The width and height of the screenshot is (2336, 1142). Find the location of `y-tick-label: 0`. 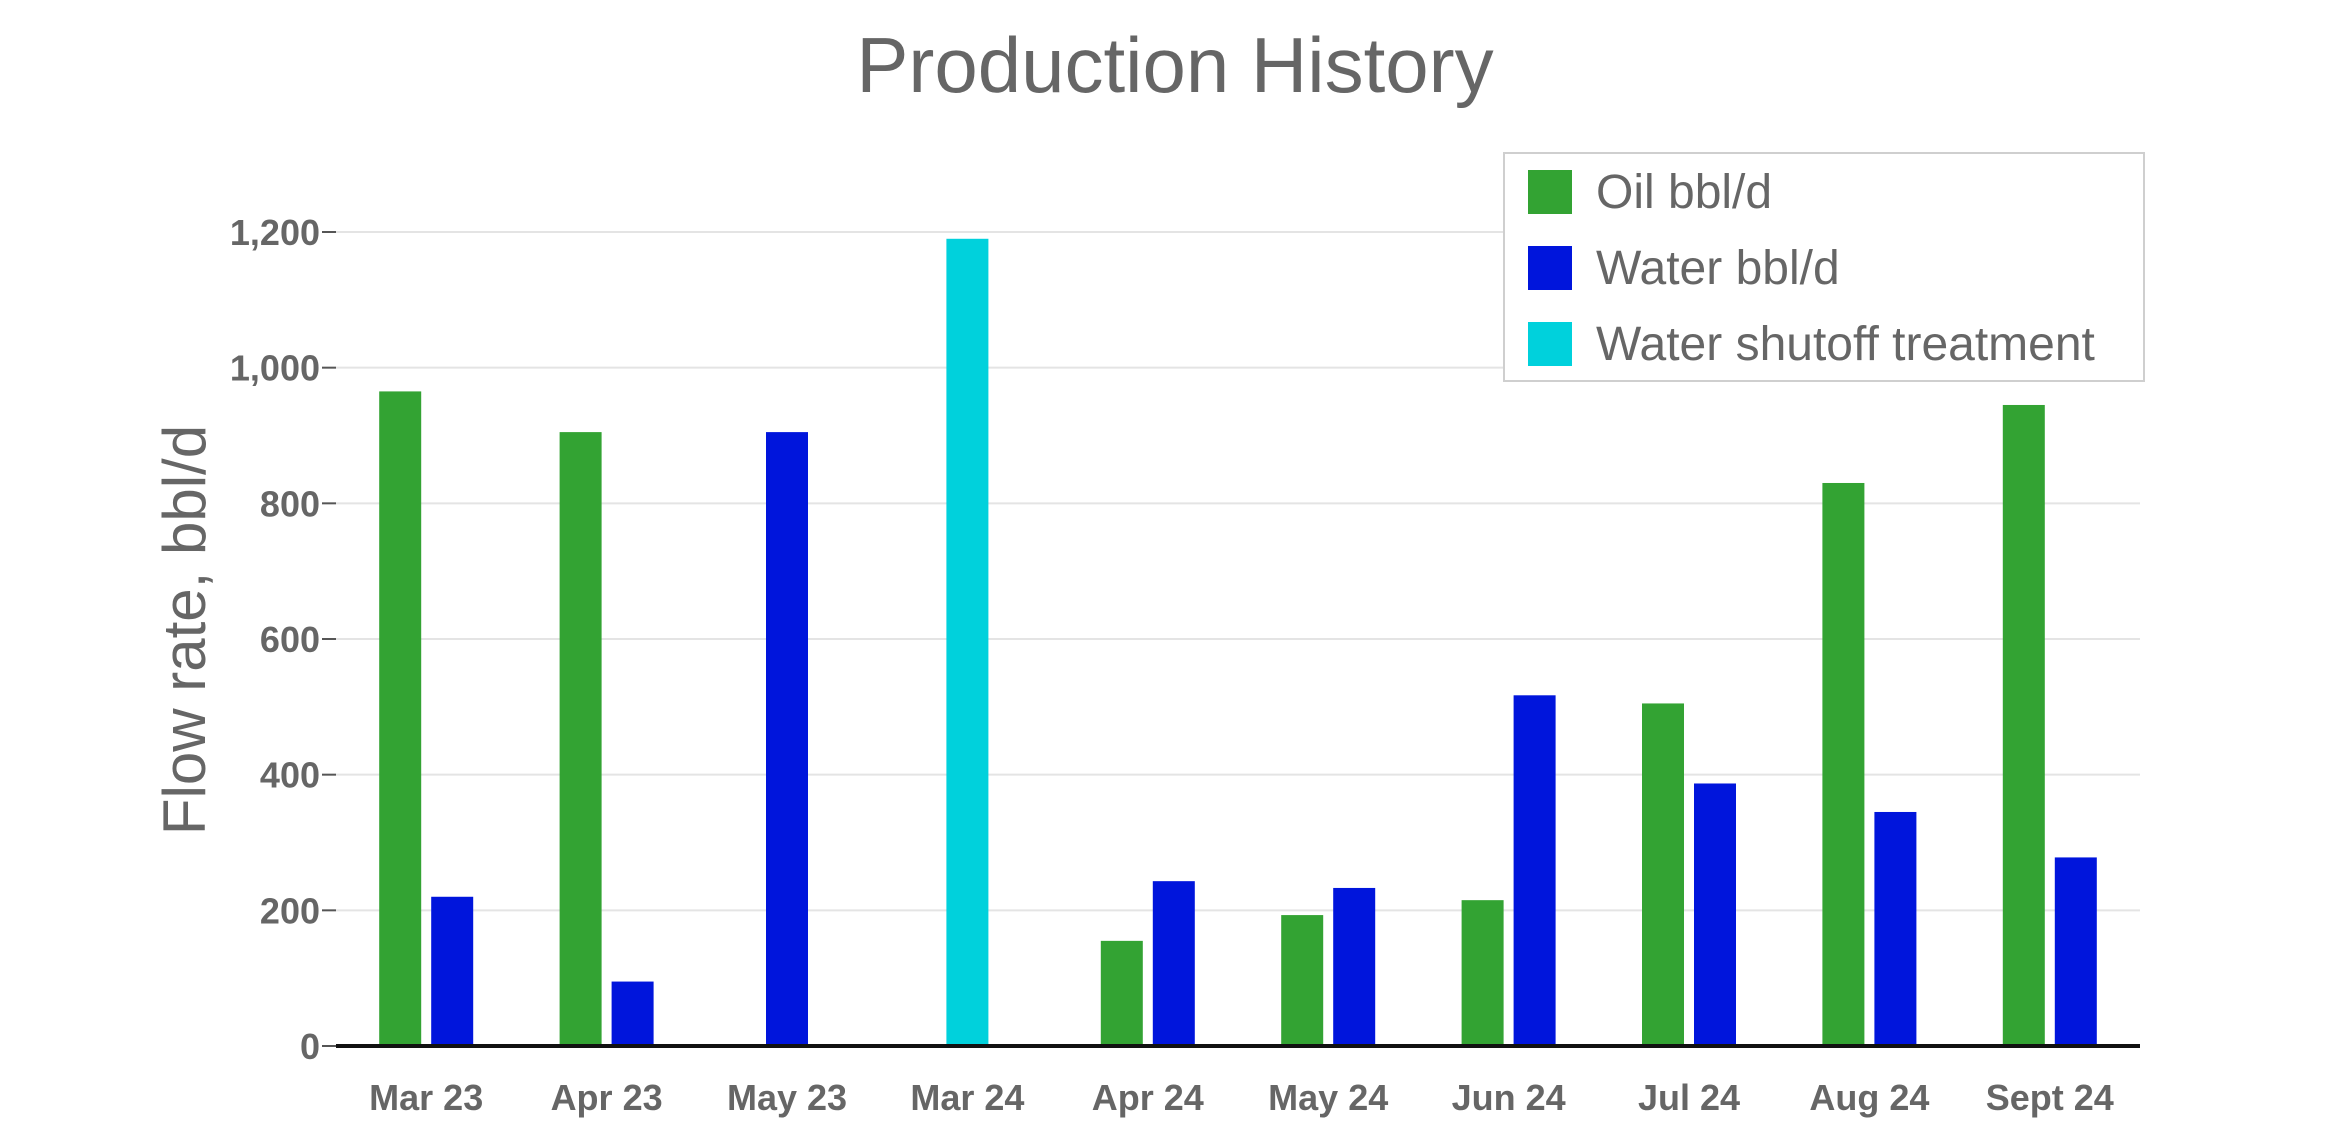

y-tick-label: 0 is located at coordinates (310, 1046).